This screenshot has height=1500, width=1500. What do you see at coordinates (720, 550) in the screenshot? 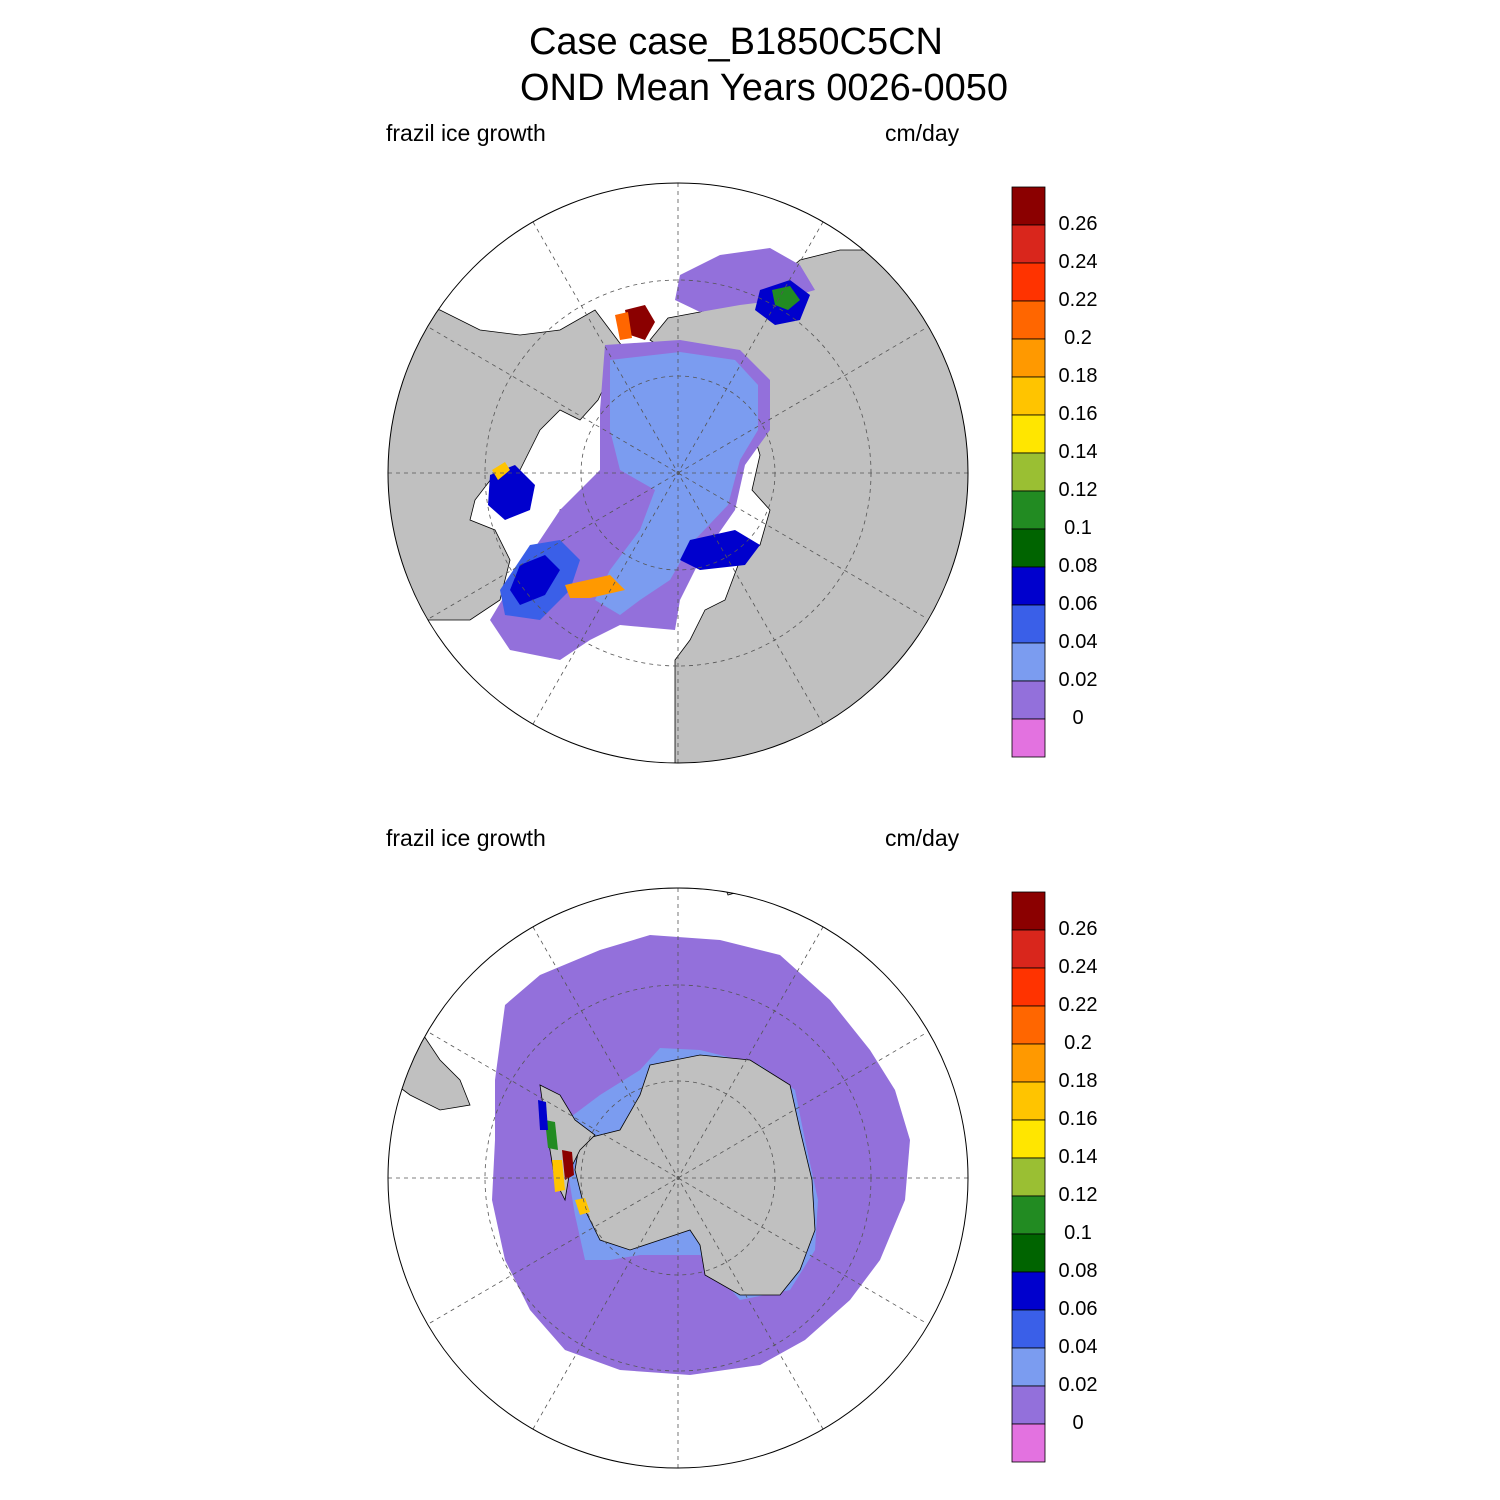
I see `north-ice-kara` at bounding box center [720, 550].